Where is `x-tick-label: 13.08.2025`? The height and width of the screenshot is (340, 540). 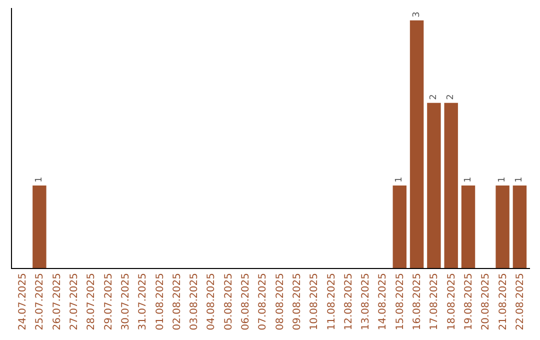
x-tick-label: 13.08.2025 is located at coordinates (366, 301).